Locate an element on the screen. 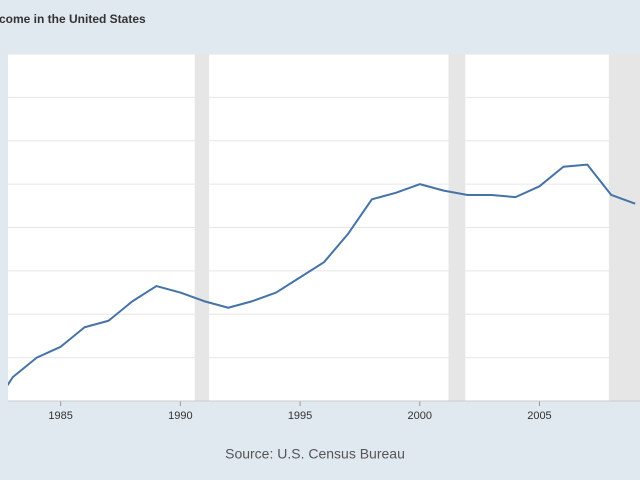 This screenshot has height=480, width=640. x-tick-label: 1990 is located at coordinates (180, 416).